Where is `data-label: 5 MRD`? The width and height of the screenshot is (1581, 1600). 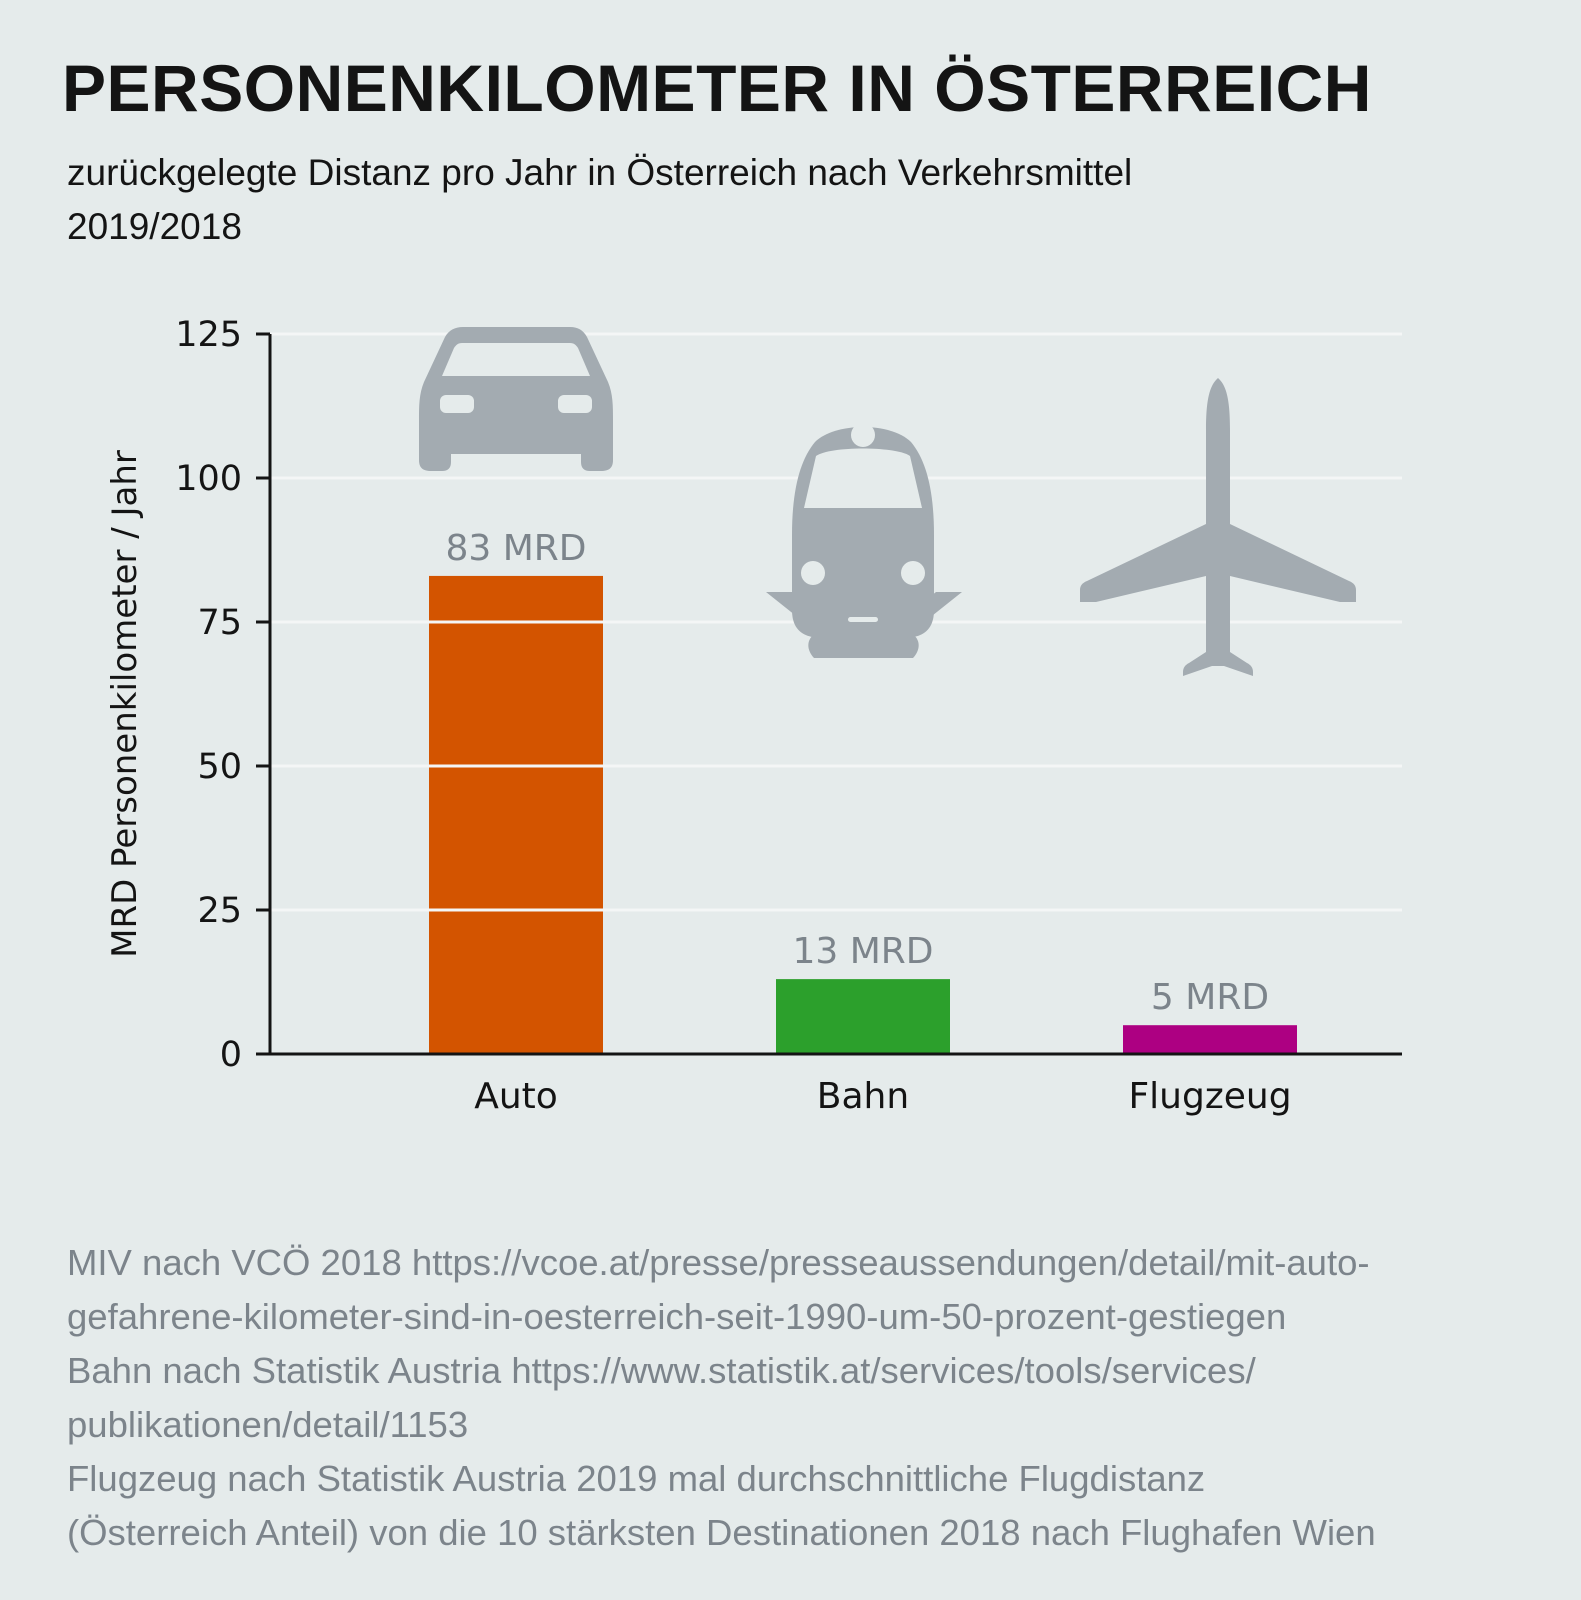
data-label: 5 MRD is located at coordinates (1210, 997).